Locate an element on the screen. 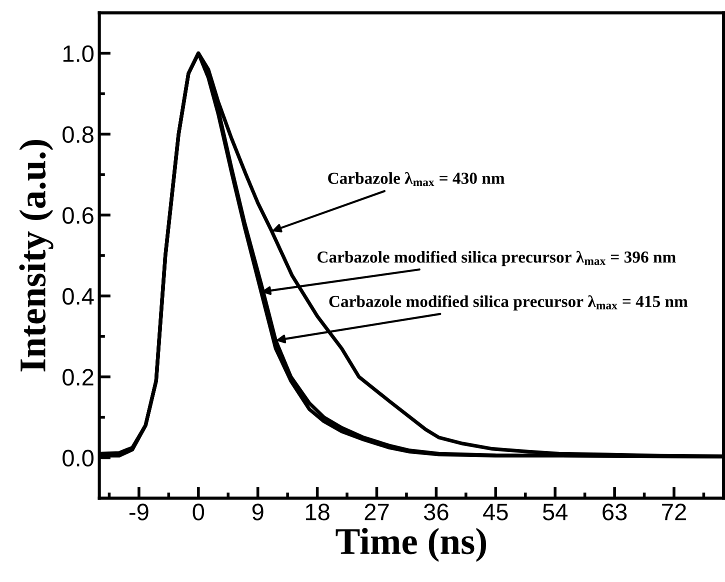 The image size is (725, 582). annotation: Carbazole λ$_{max}$ = 430 nm is located at coordinates (416, 179).